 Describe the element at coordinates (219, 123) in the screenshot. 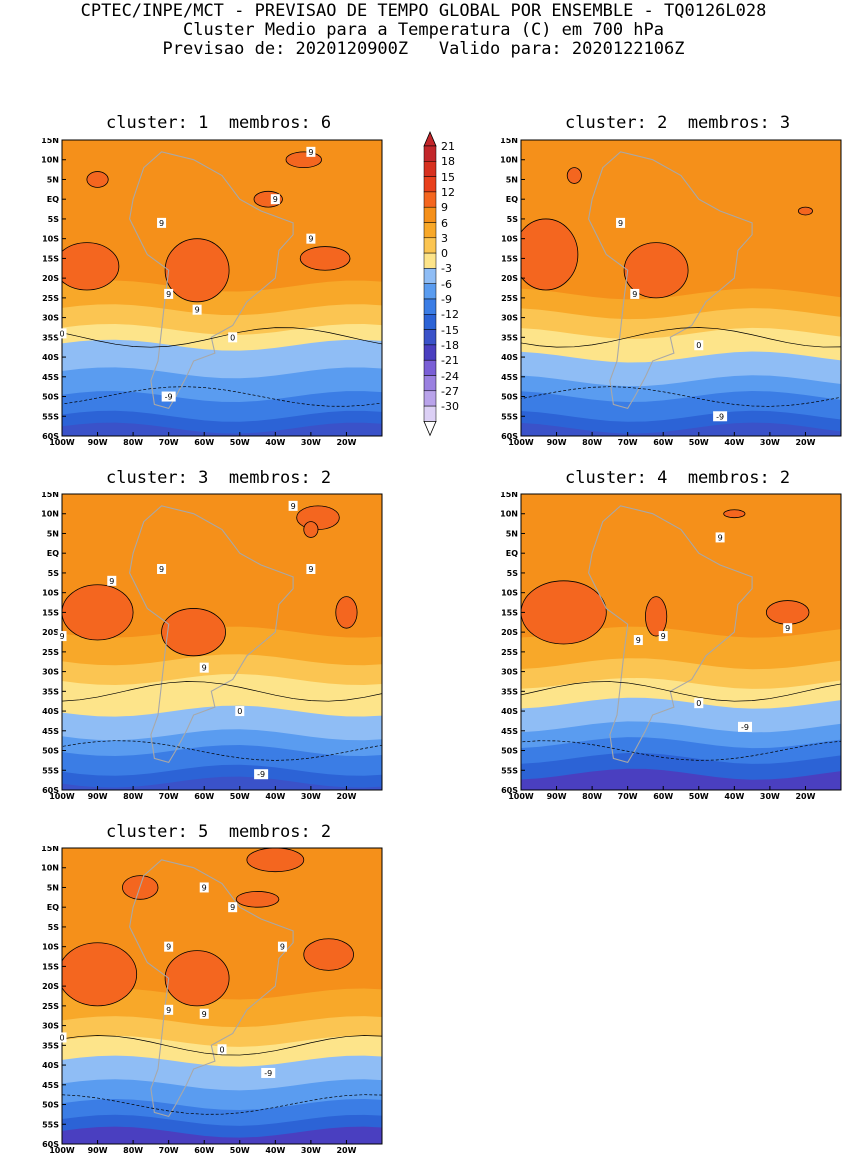

I see `panel-title-1: cluster: 1 membros: 6` at that location.